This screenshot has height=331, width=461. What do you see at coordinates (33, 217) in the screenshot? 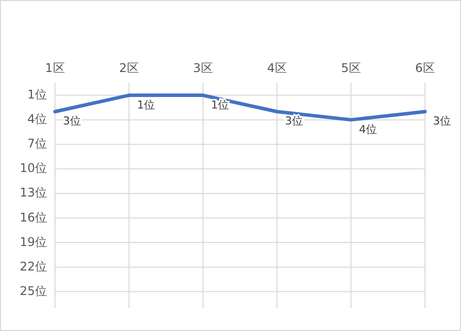
I see `y-tick-label: 16位` at bounding box center [33, 217].